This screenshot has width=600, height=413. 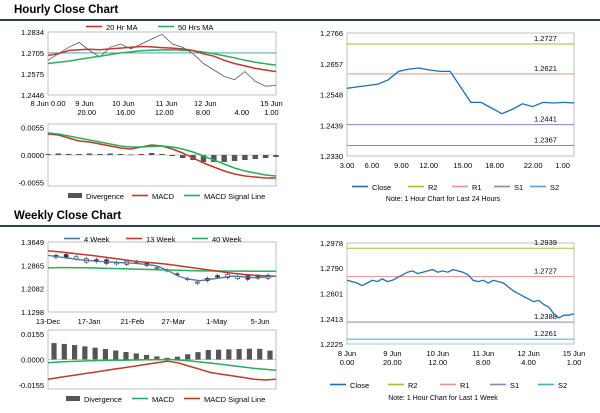 I want to click on hourly-close-legend-s1-label: S1, so click(x=518, y=187).